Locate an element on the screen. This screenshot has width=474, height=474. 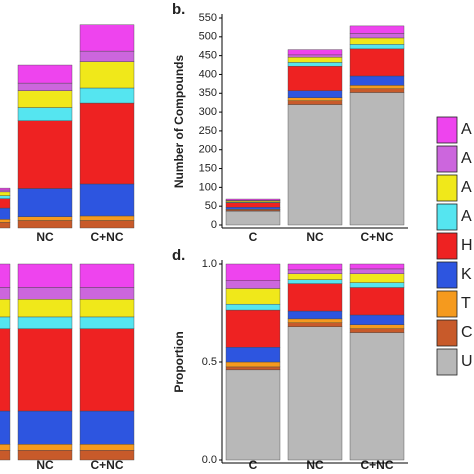
y-tick-label: 0.0 is located at coordinates (209, 460).